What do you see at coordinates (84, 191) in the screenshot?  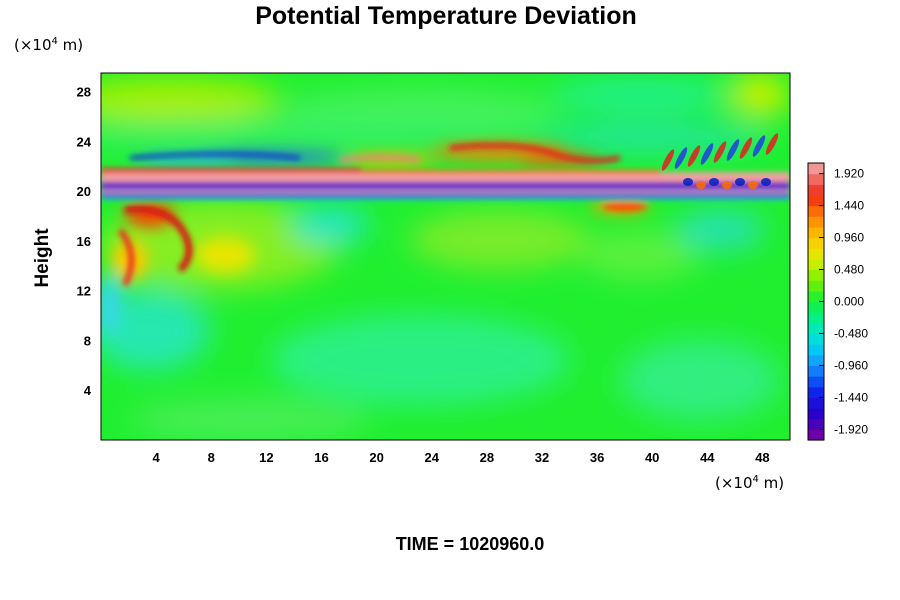 I see `y-tick-label: 20` at bounding box center [84, 191].